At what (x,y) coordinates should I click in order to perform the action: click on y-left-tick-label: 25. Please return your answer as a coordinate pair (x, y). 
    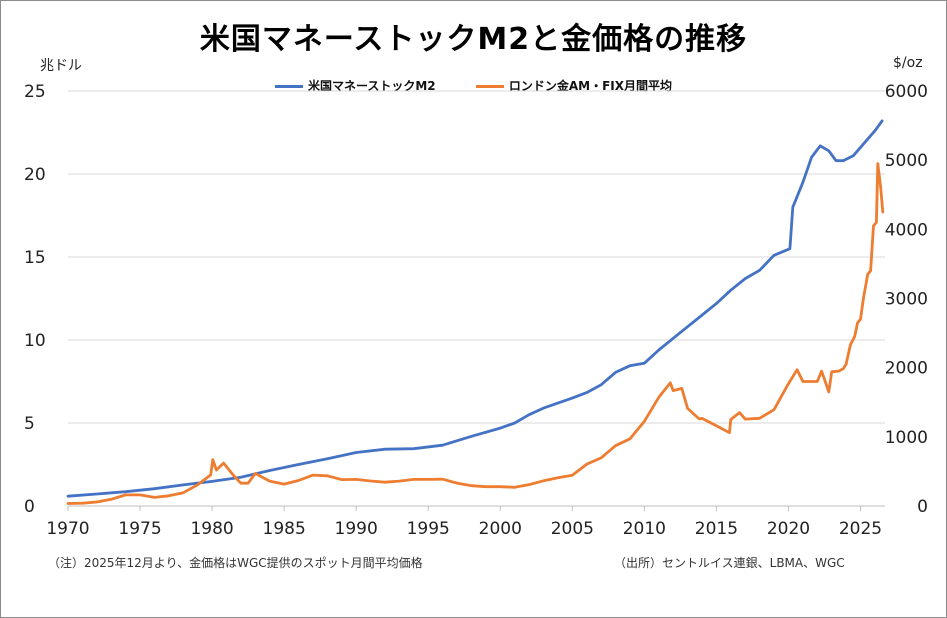
    Looking at the image, I should click on (35, 92).